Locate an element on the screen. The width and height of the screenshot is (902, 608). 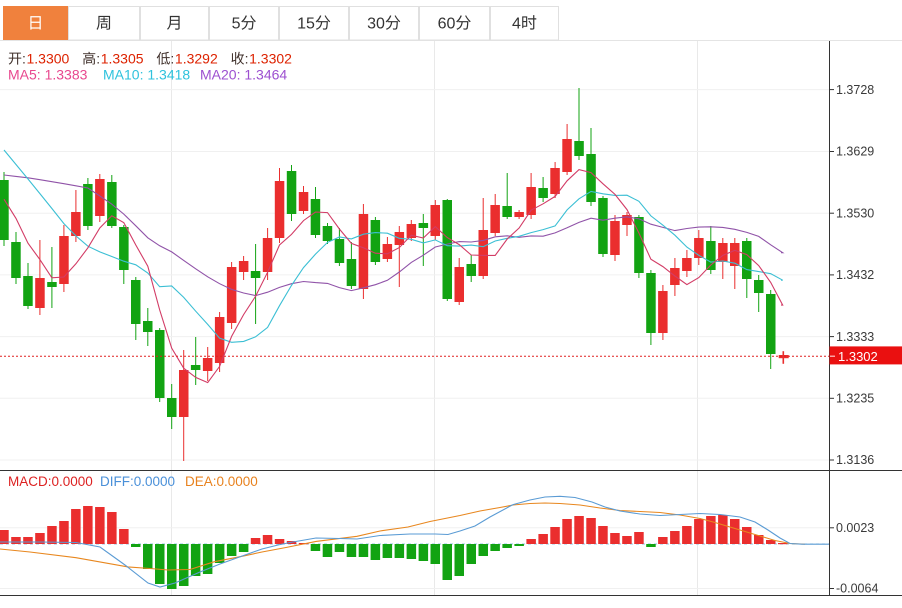
svg-text: 1.3300 is located at coordinates (48, 59).